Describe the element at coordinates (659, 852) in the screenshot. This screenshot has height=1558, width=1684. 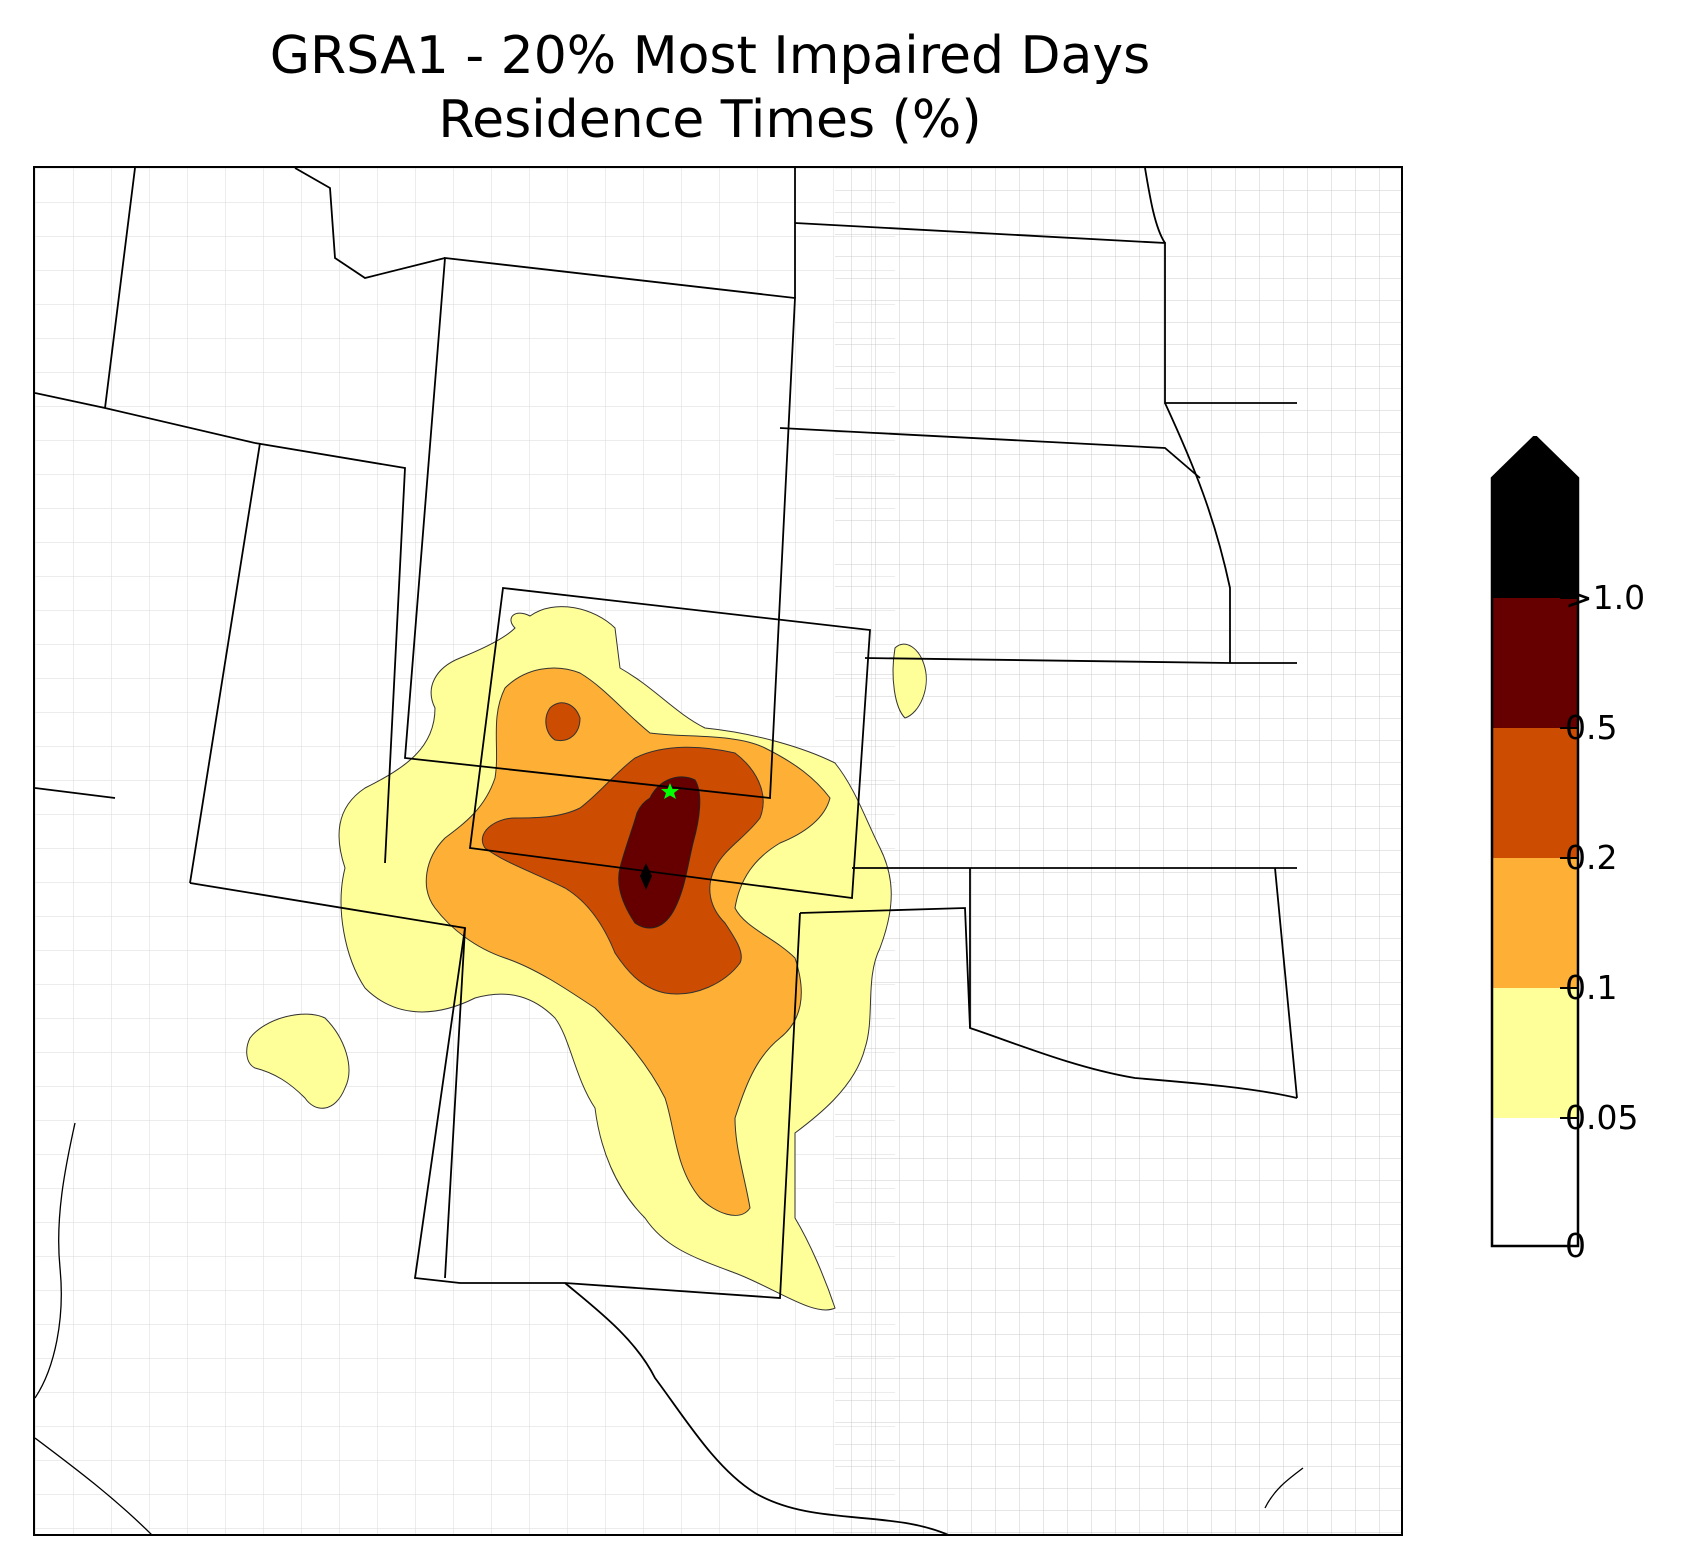
I see `contour-0.5-1.0` at that location.